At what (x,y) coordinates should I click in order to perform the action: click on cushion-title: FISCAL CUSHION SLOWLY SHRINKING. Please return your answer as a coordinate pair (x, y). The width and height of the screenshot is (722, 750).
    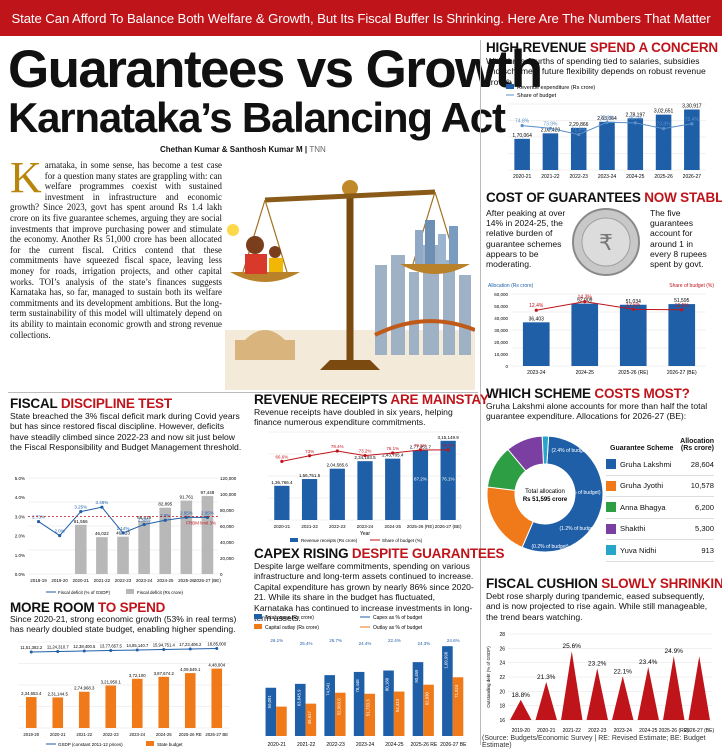
    Looking at the image, I should click on (604, 583).